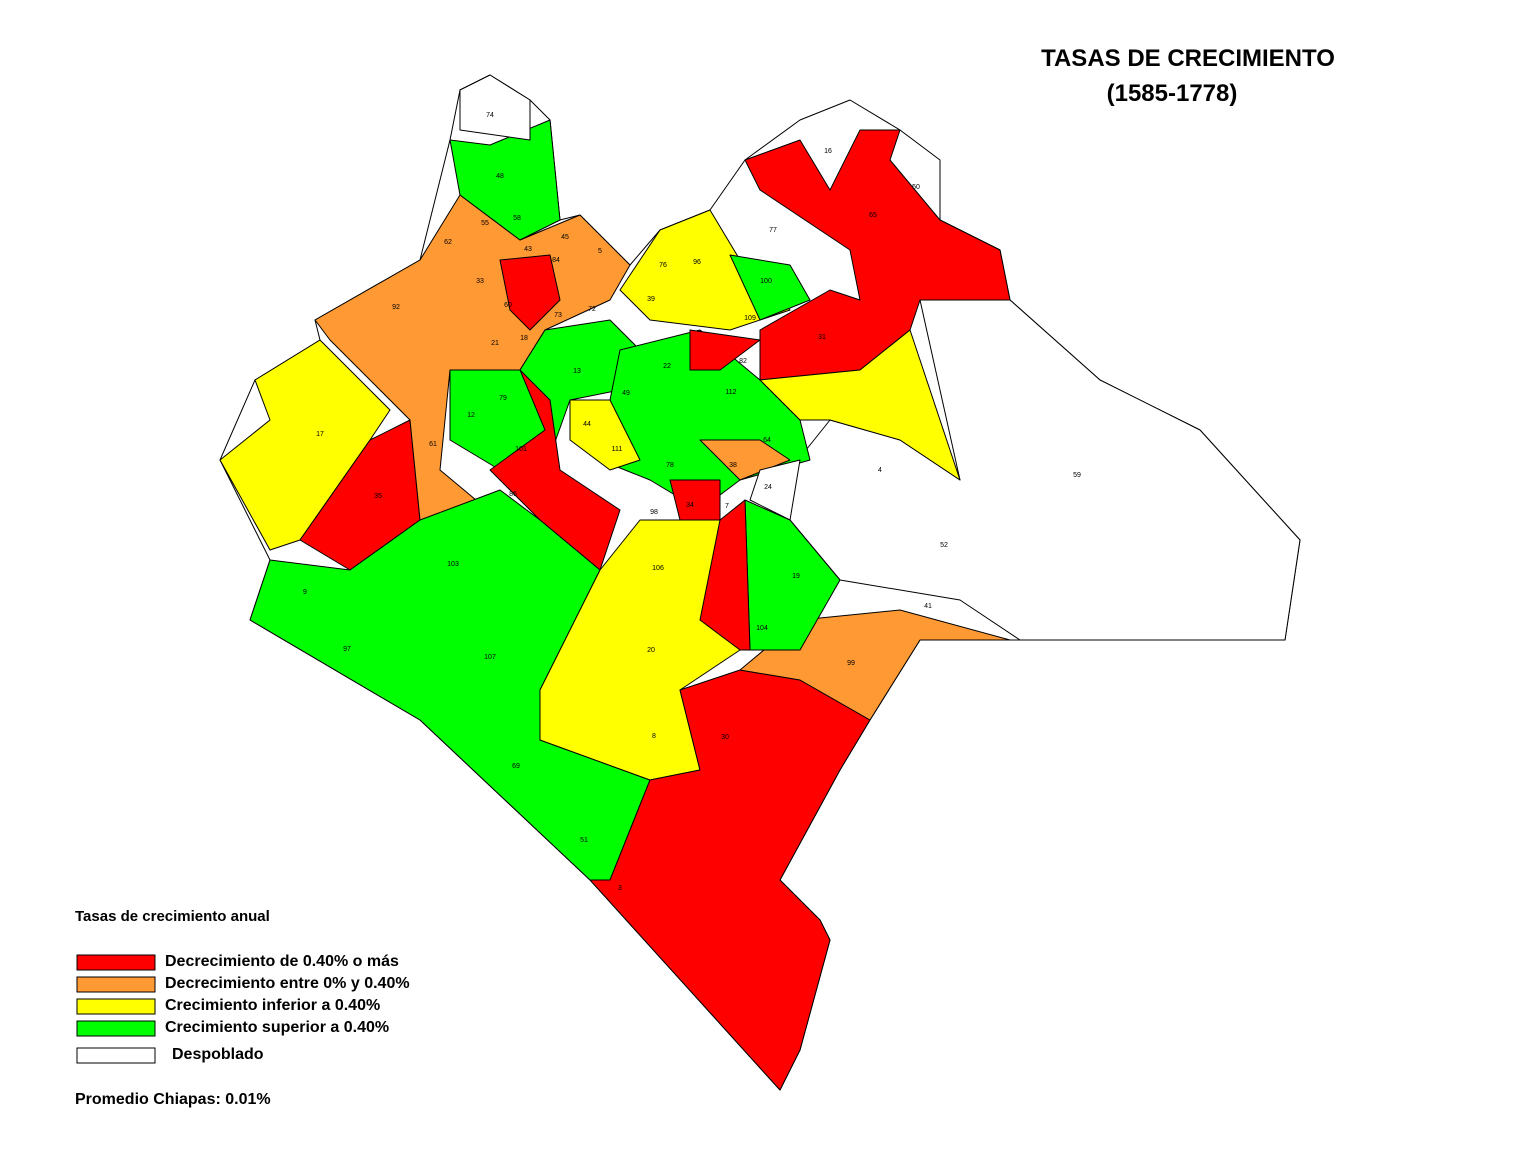 The image size is (1537, 1171). Describe the element at coordinates (517, 218) in the screenshot. I see `region-label: 58` at that location.